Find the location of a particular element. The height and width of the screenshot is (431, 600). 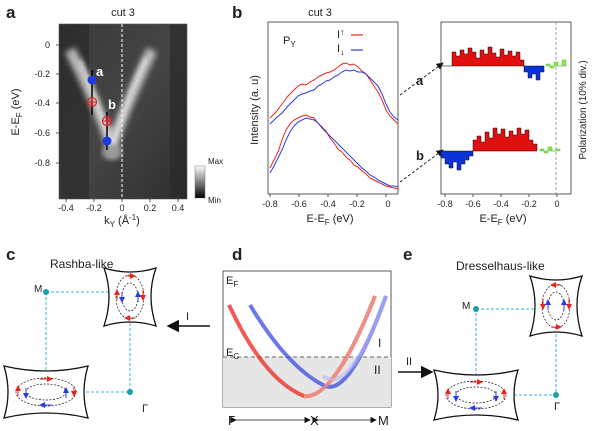

panel-d: EF EC I II Γ X M is located at coordinates (307, 349).